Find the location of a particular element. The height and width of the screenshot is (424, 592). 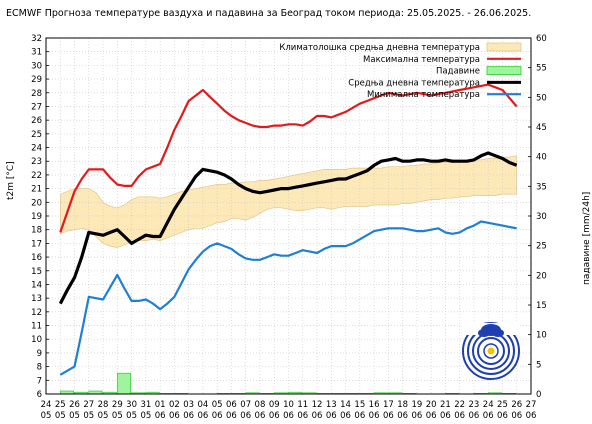

y-tick-label: 28 is located at coordinates (36, 94).